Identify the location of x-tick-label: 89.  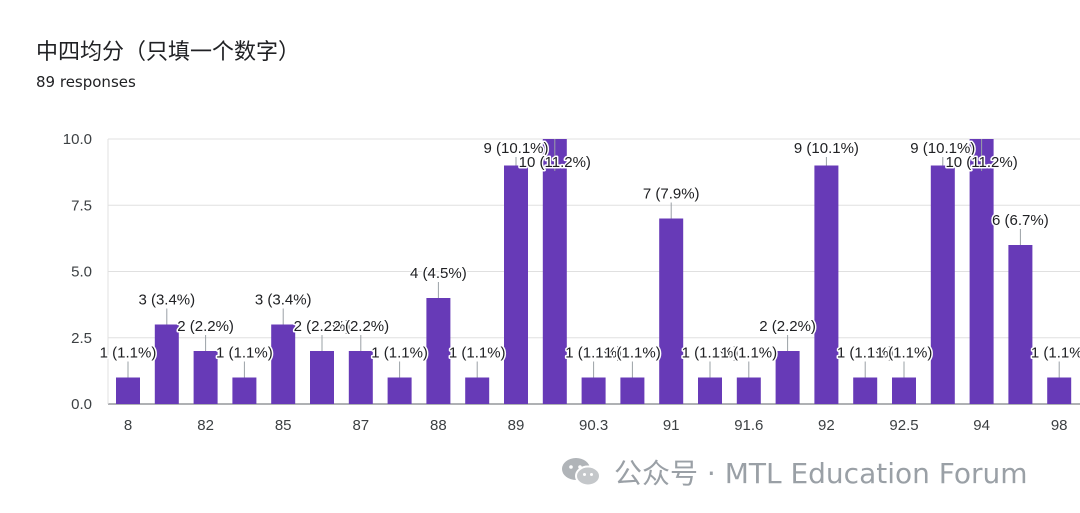
(516, 425).